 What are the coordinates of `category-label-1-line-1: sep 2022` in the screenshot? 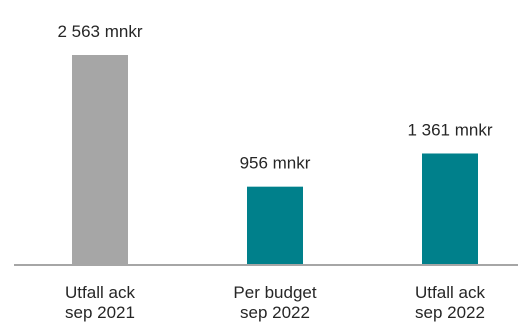 It's located at (275, 312).